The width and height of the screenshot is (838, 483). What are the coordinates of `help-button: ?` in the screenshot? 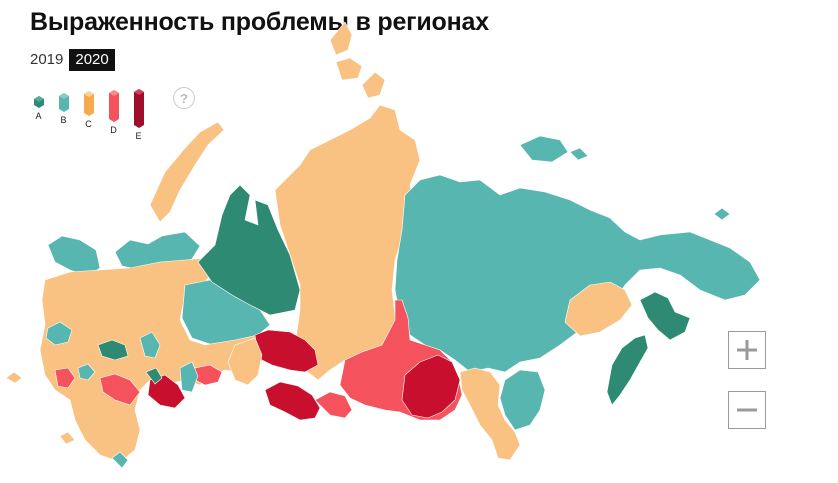 It's located at (184, 98).